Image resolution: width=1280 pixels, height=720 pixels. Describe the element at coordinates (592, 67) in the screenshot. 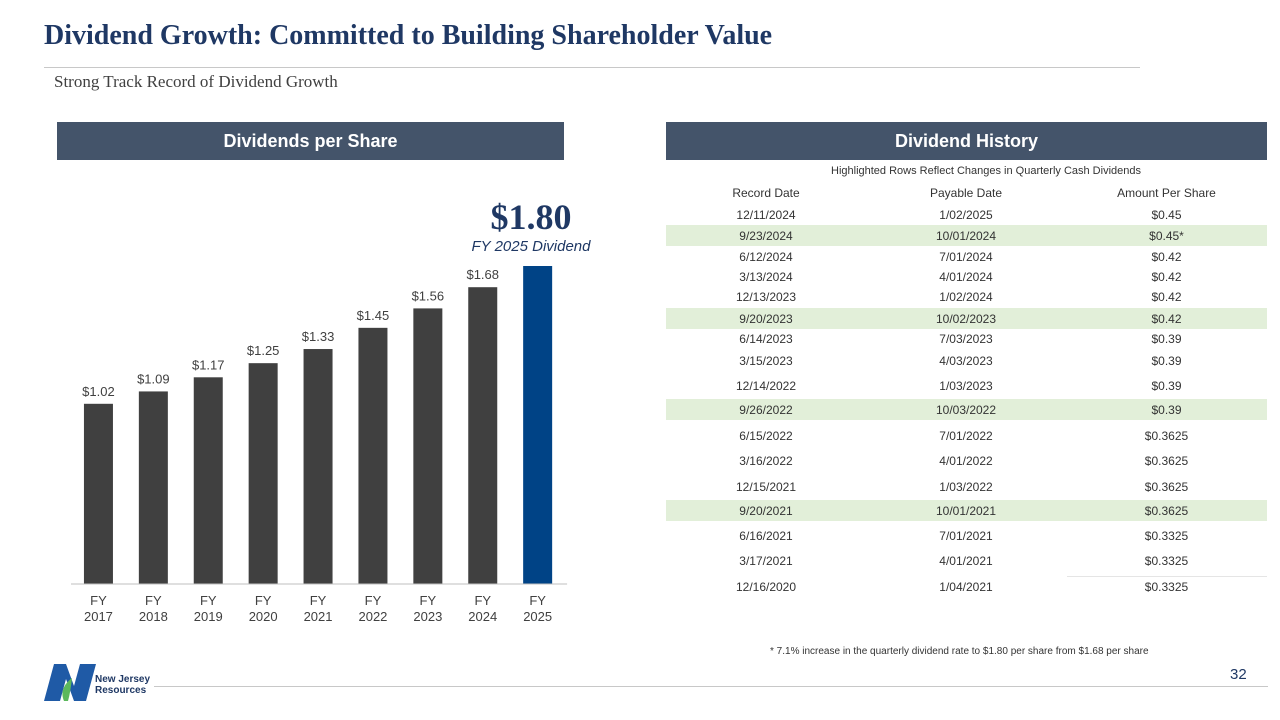

I see `title-divider` at that location.